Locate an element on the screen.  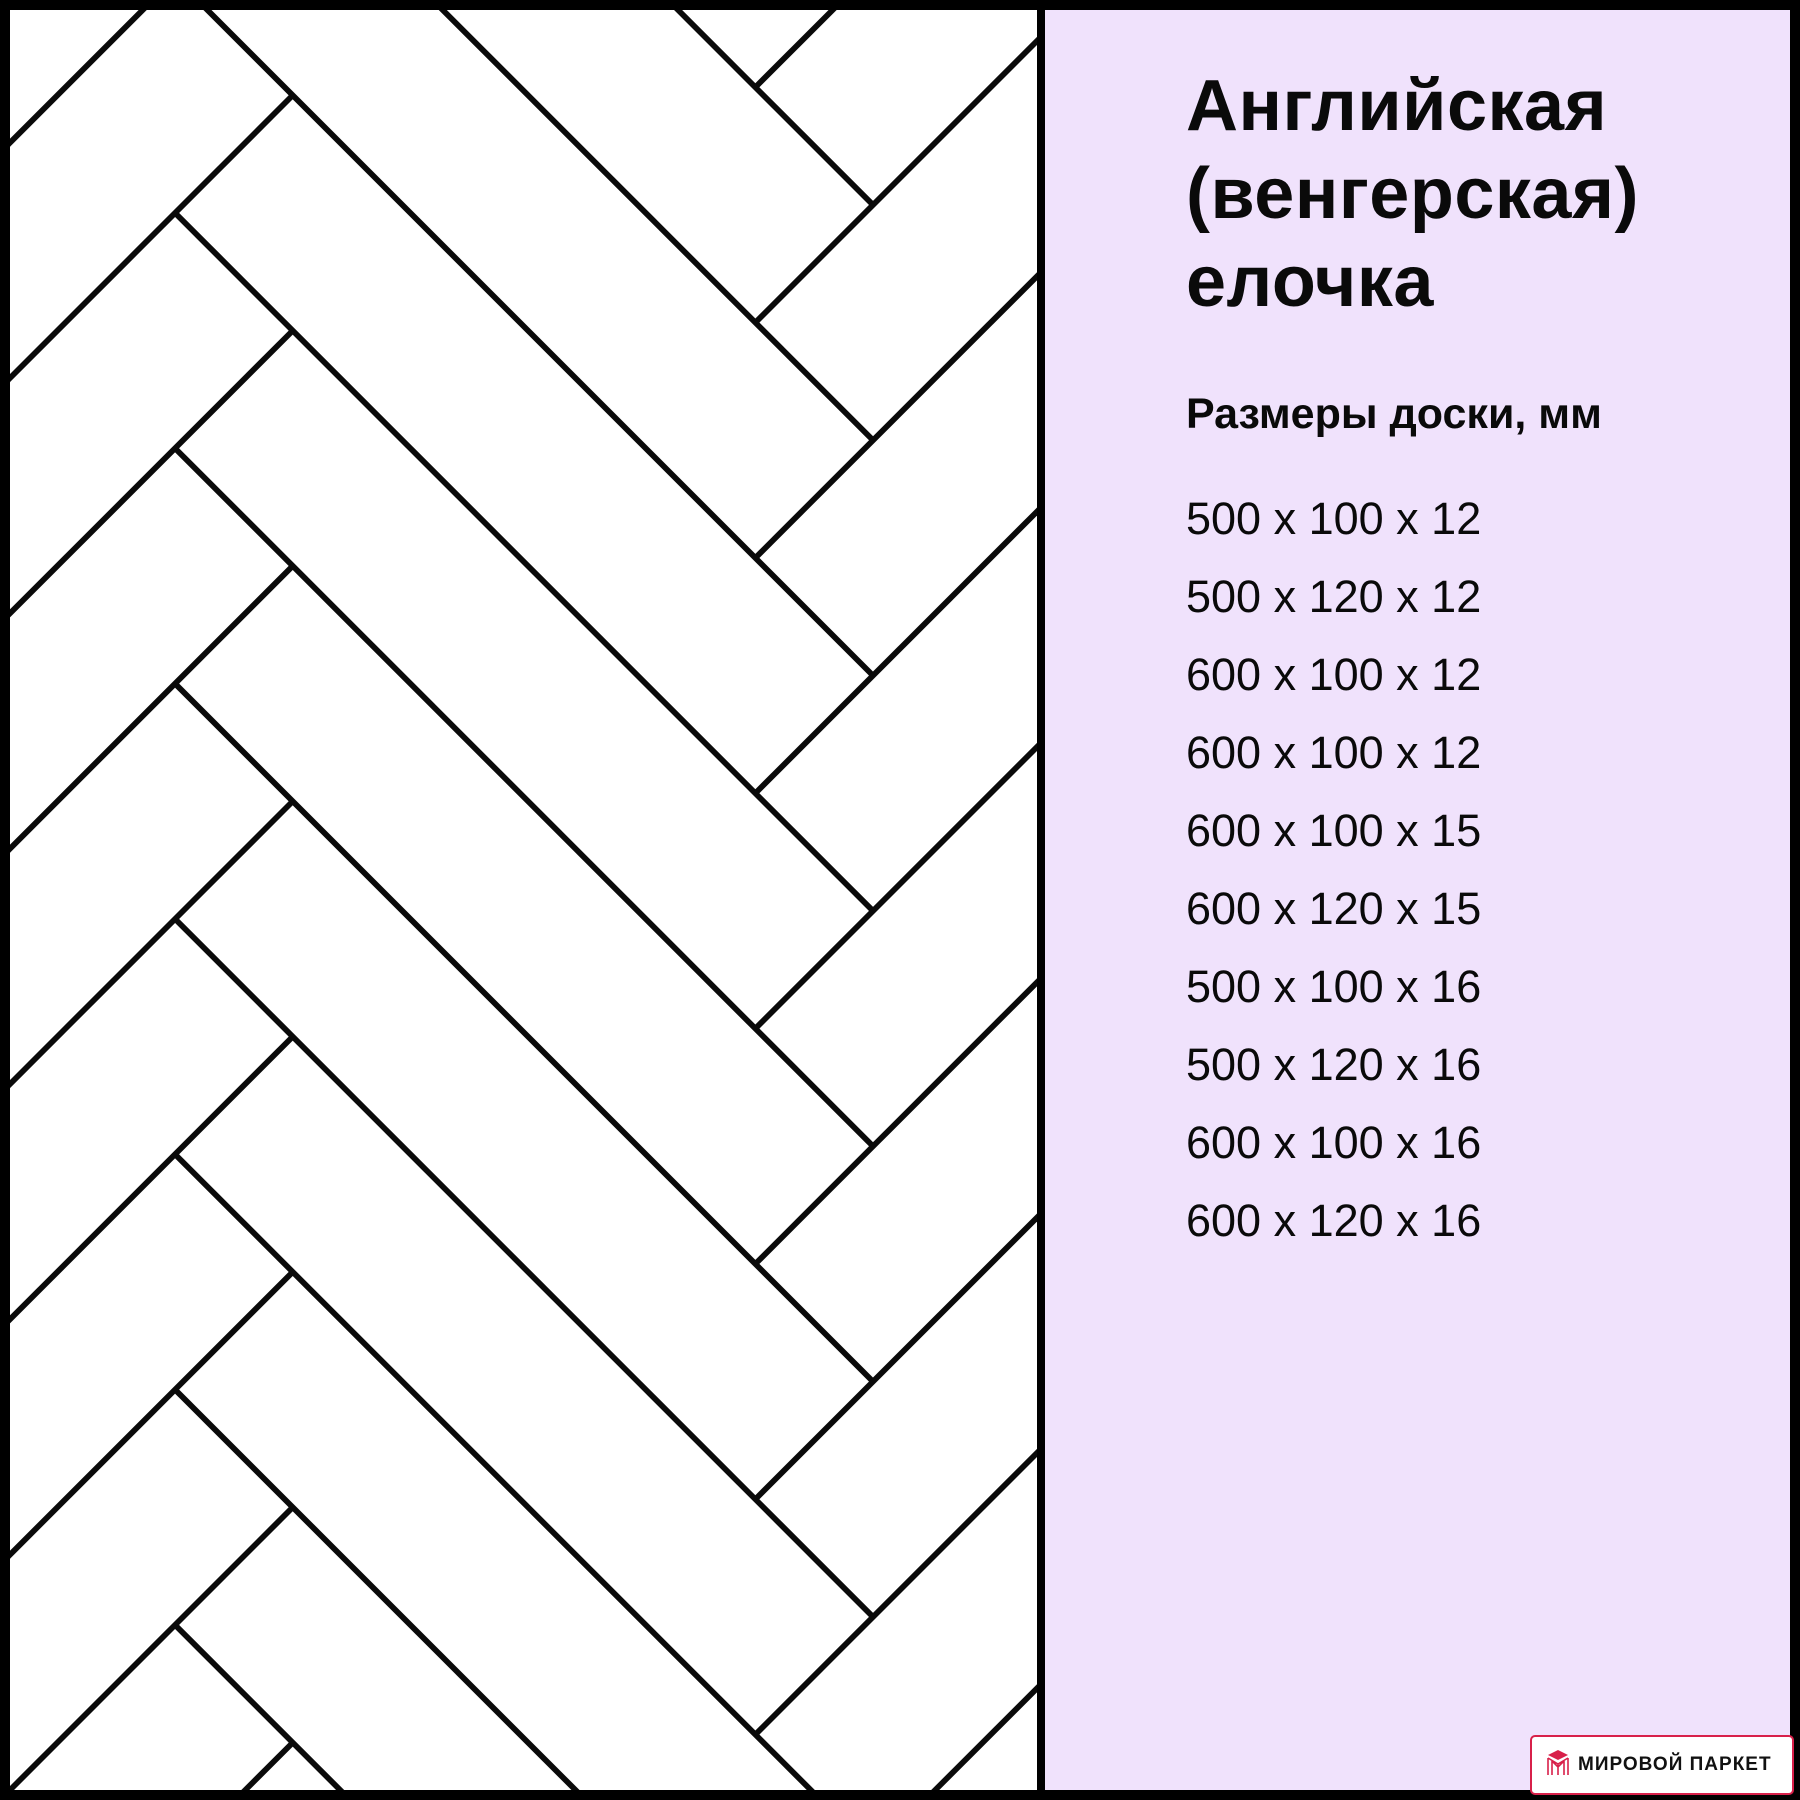
page-title: Английская (венгерская) елочка is located at coordinates (1412, 194).